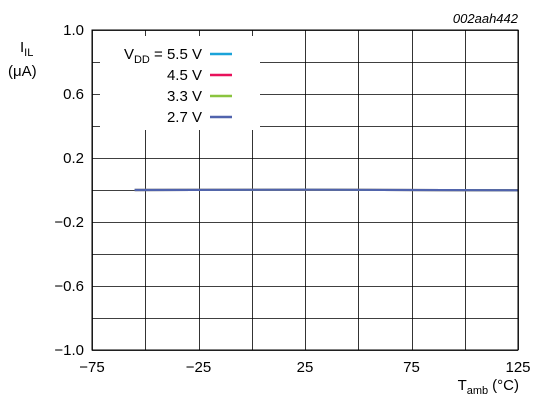 The height and width of the screenshot is (403, 536). What do you see at coordinates (129, 54) in the screenshot?
I see `legend-prefix-main: V` at bounding box center [129, 54].